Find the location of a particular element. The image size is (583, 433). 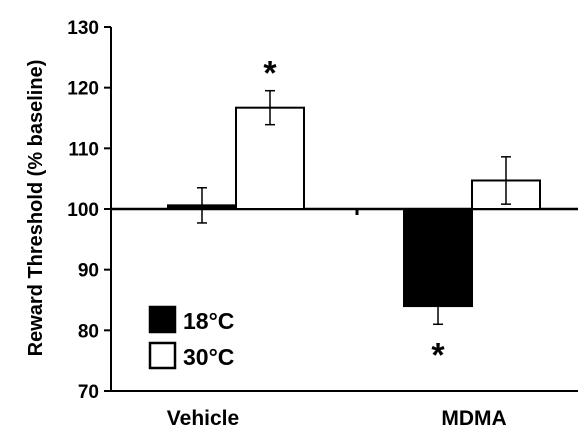

category-label: MDMA is located at coordinates (473, 418).